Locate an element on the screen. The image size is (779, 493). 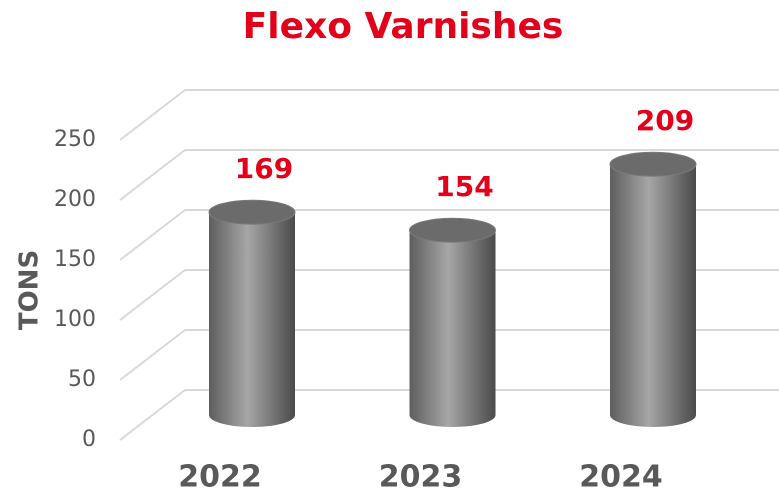
y-tick-label: 0 is located at coordinates (89, 439).